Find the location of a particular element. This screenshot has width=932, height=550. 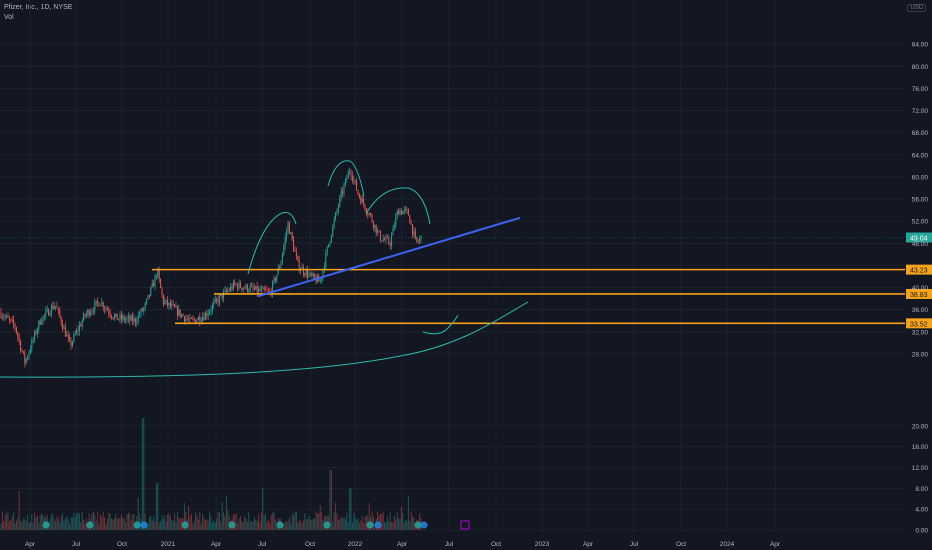

price-tick-label: 28.00 is located at coordinates (920, 354).